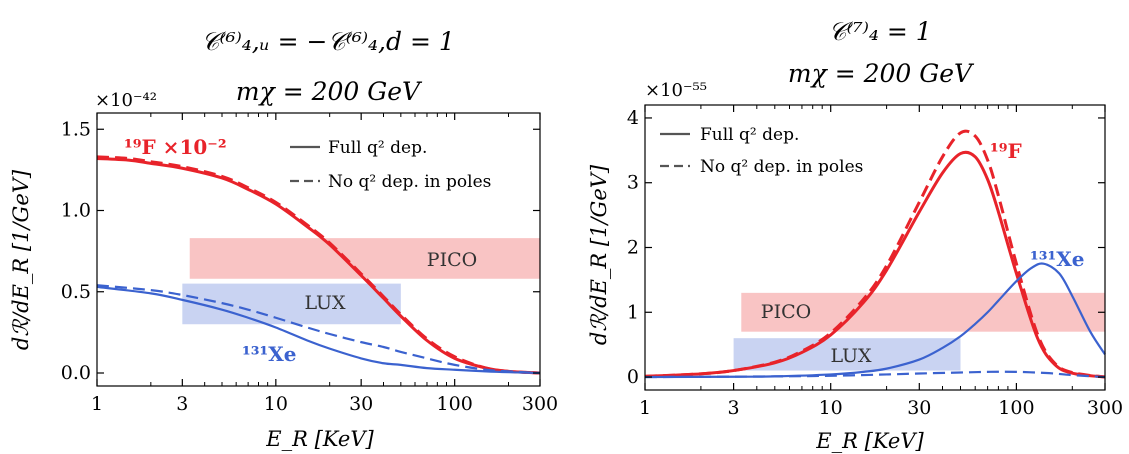 The height and width of the screenshot is (454, 1129). I want to click on left-xlabel: E_R [KeV], so click(319, 439).